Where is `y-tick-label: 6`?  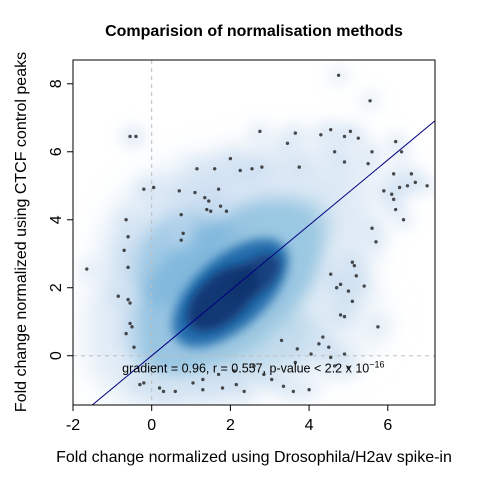 y-tick-label: 6 is located at coordinates (56, 151).